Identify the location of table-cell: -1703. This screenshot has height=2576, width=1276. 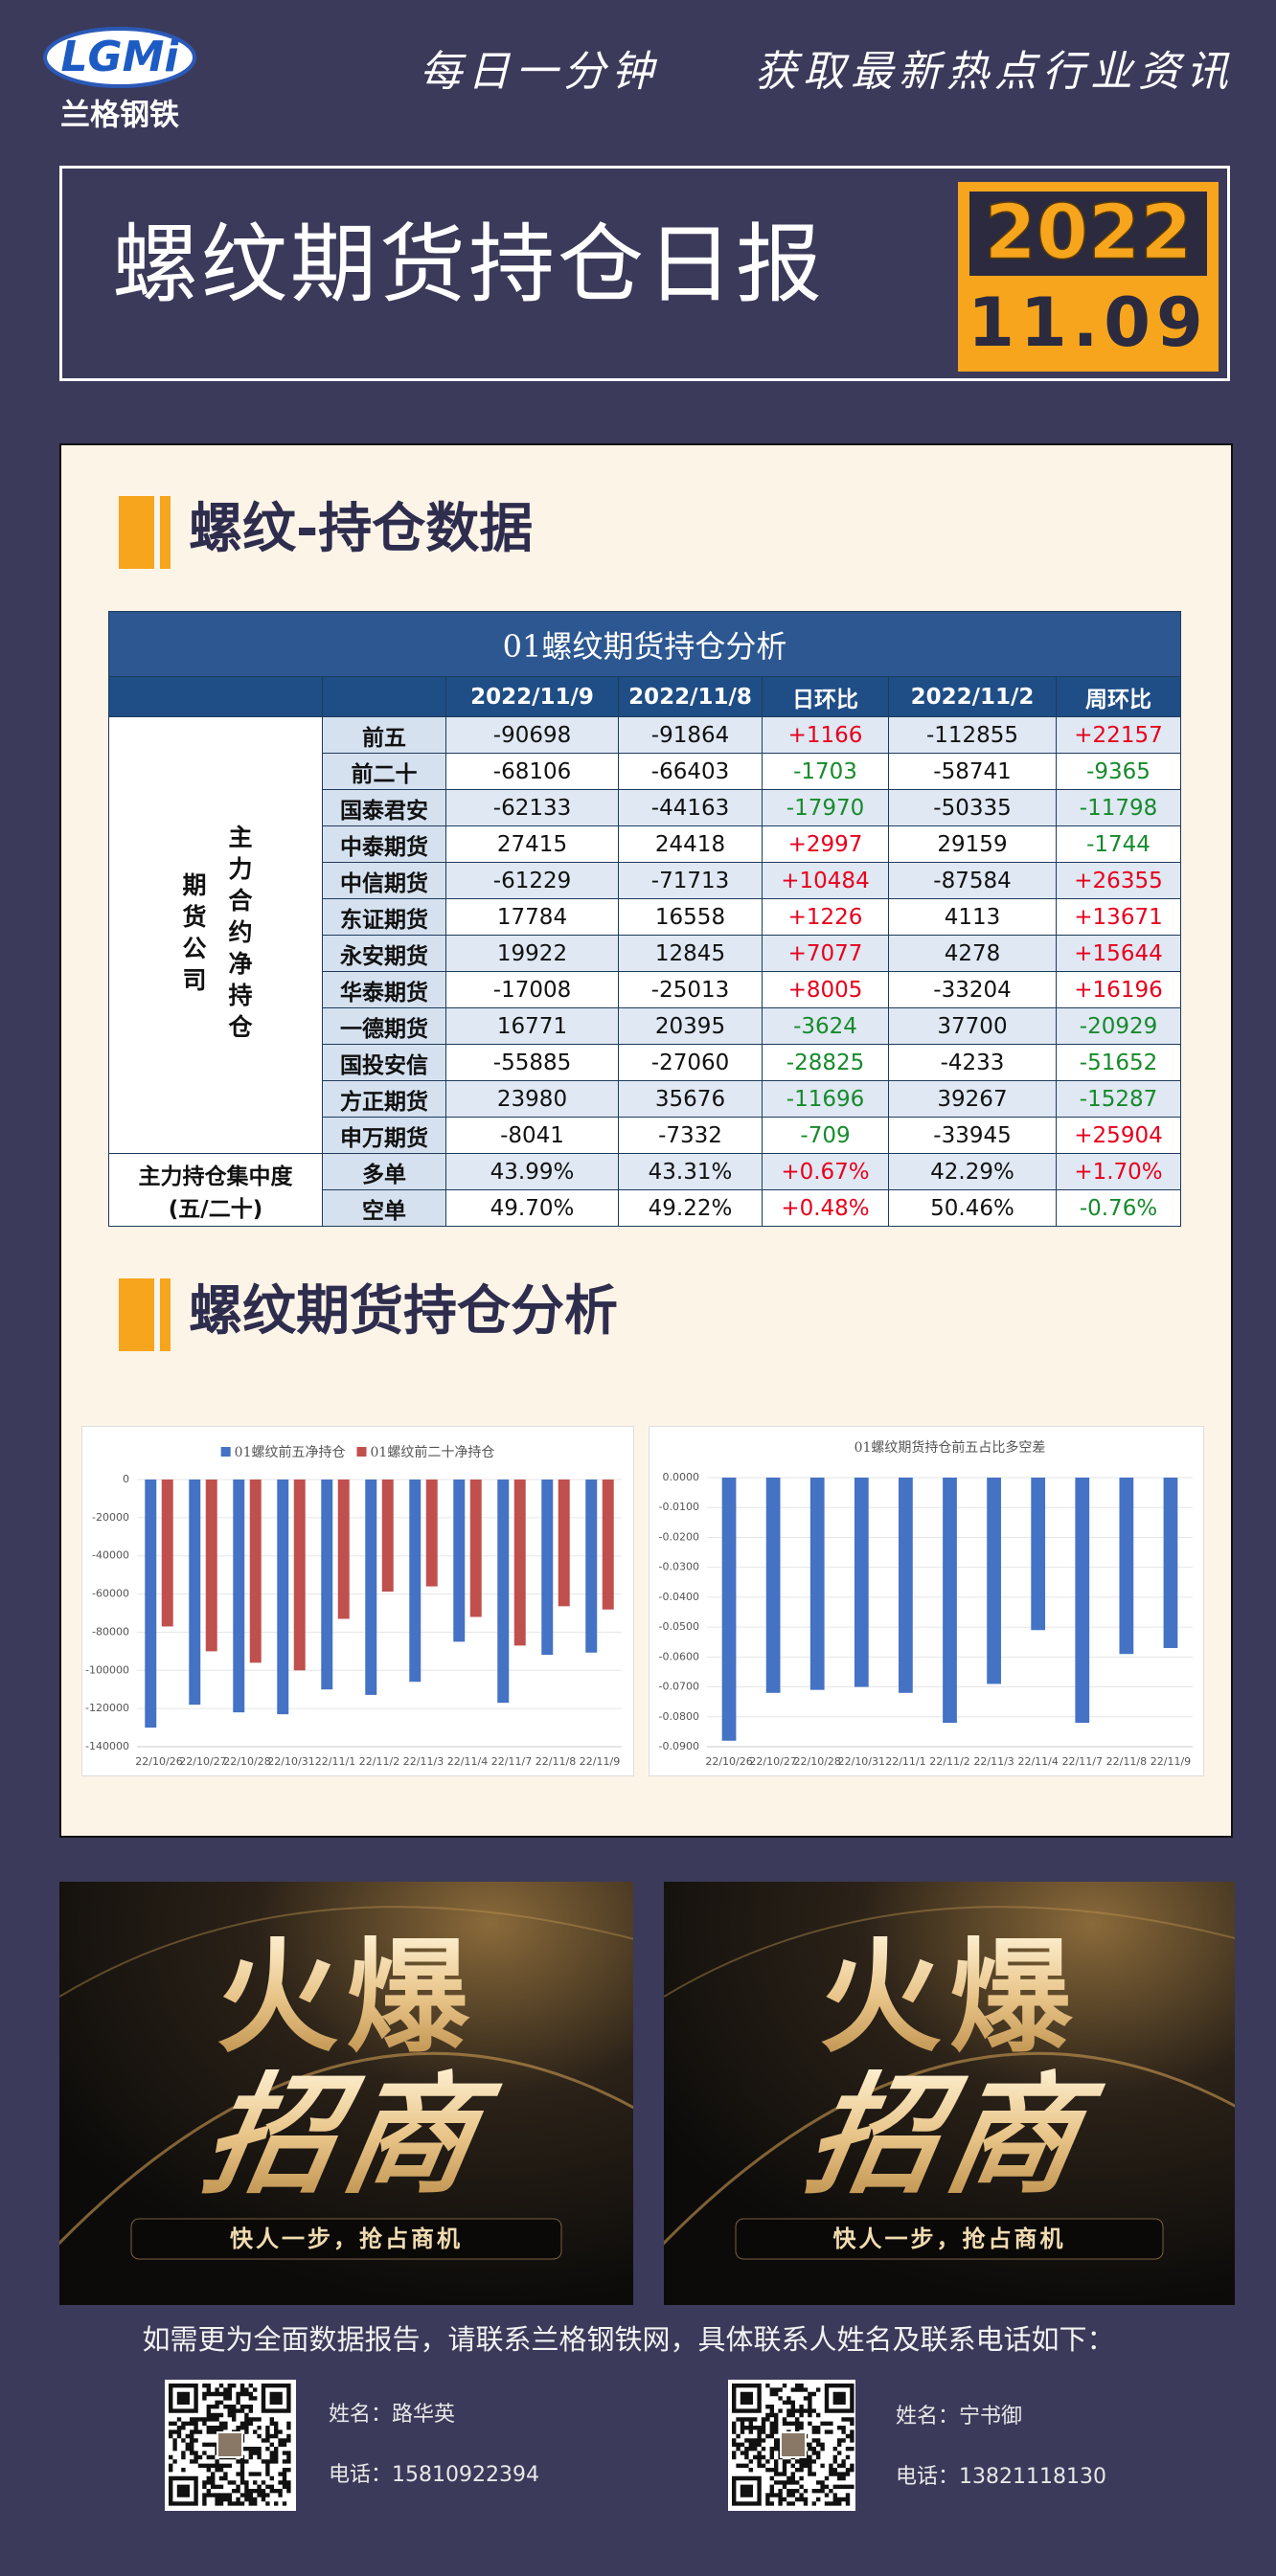
(825, 771).